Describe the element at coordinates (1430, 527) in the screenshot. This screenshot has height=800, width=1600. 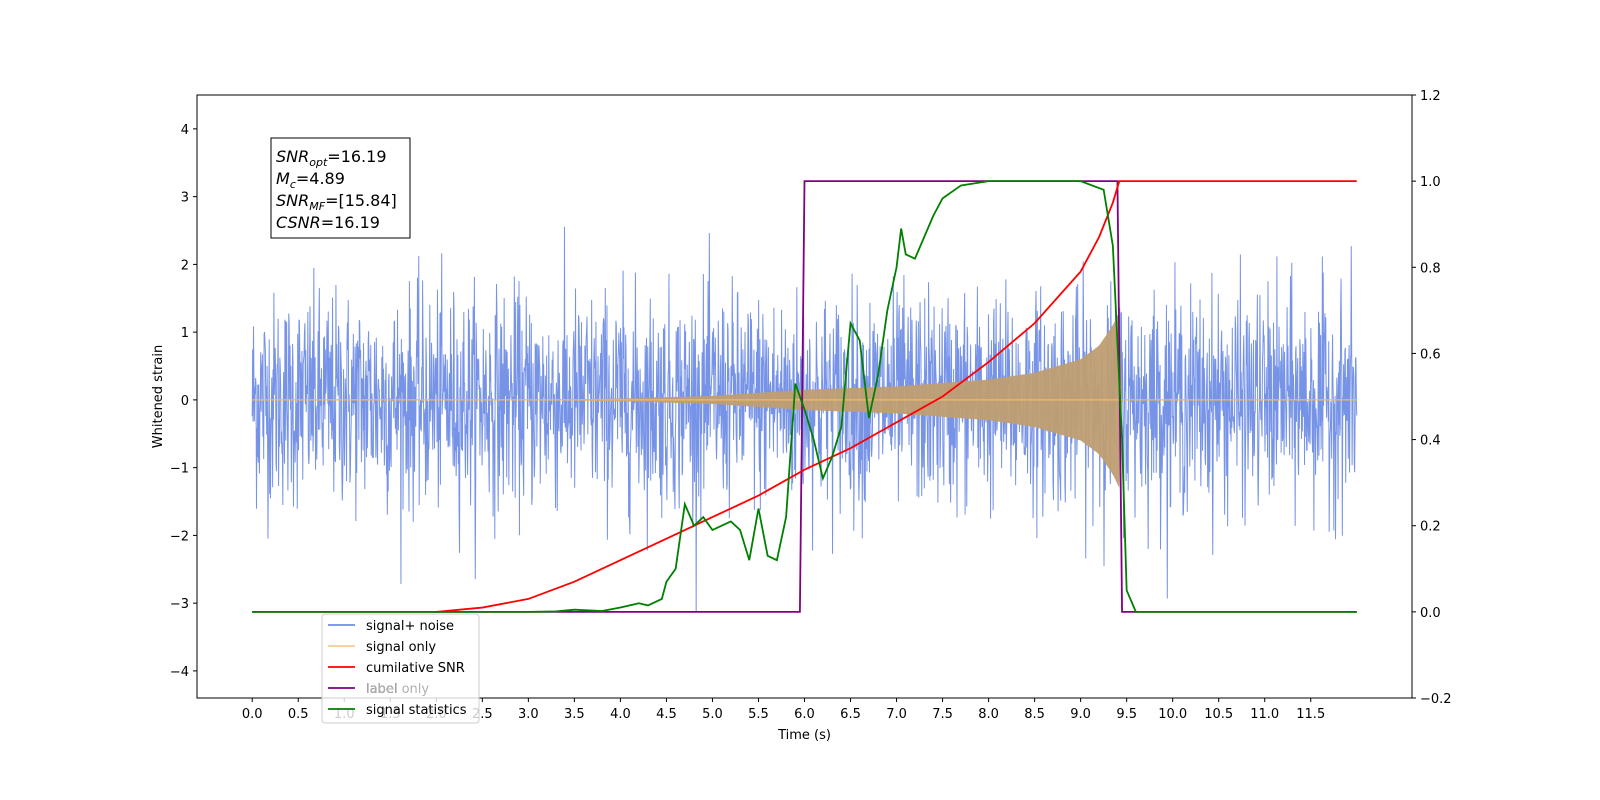
I see `y2-tick-label: 0.2` at that location.